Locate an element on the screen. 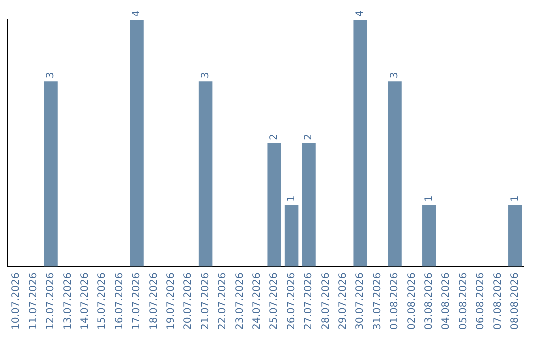 The image size is (540, 340). x-tick-label: 19.07.2026 is located at coordinates (171, 301).